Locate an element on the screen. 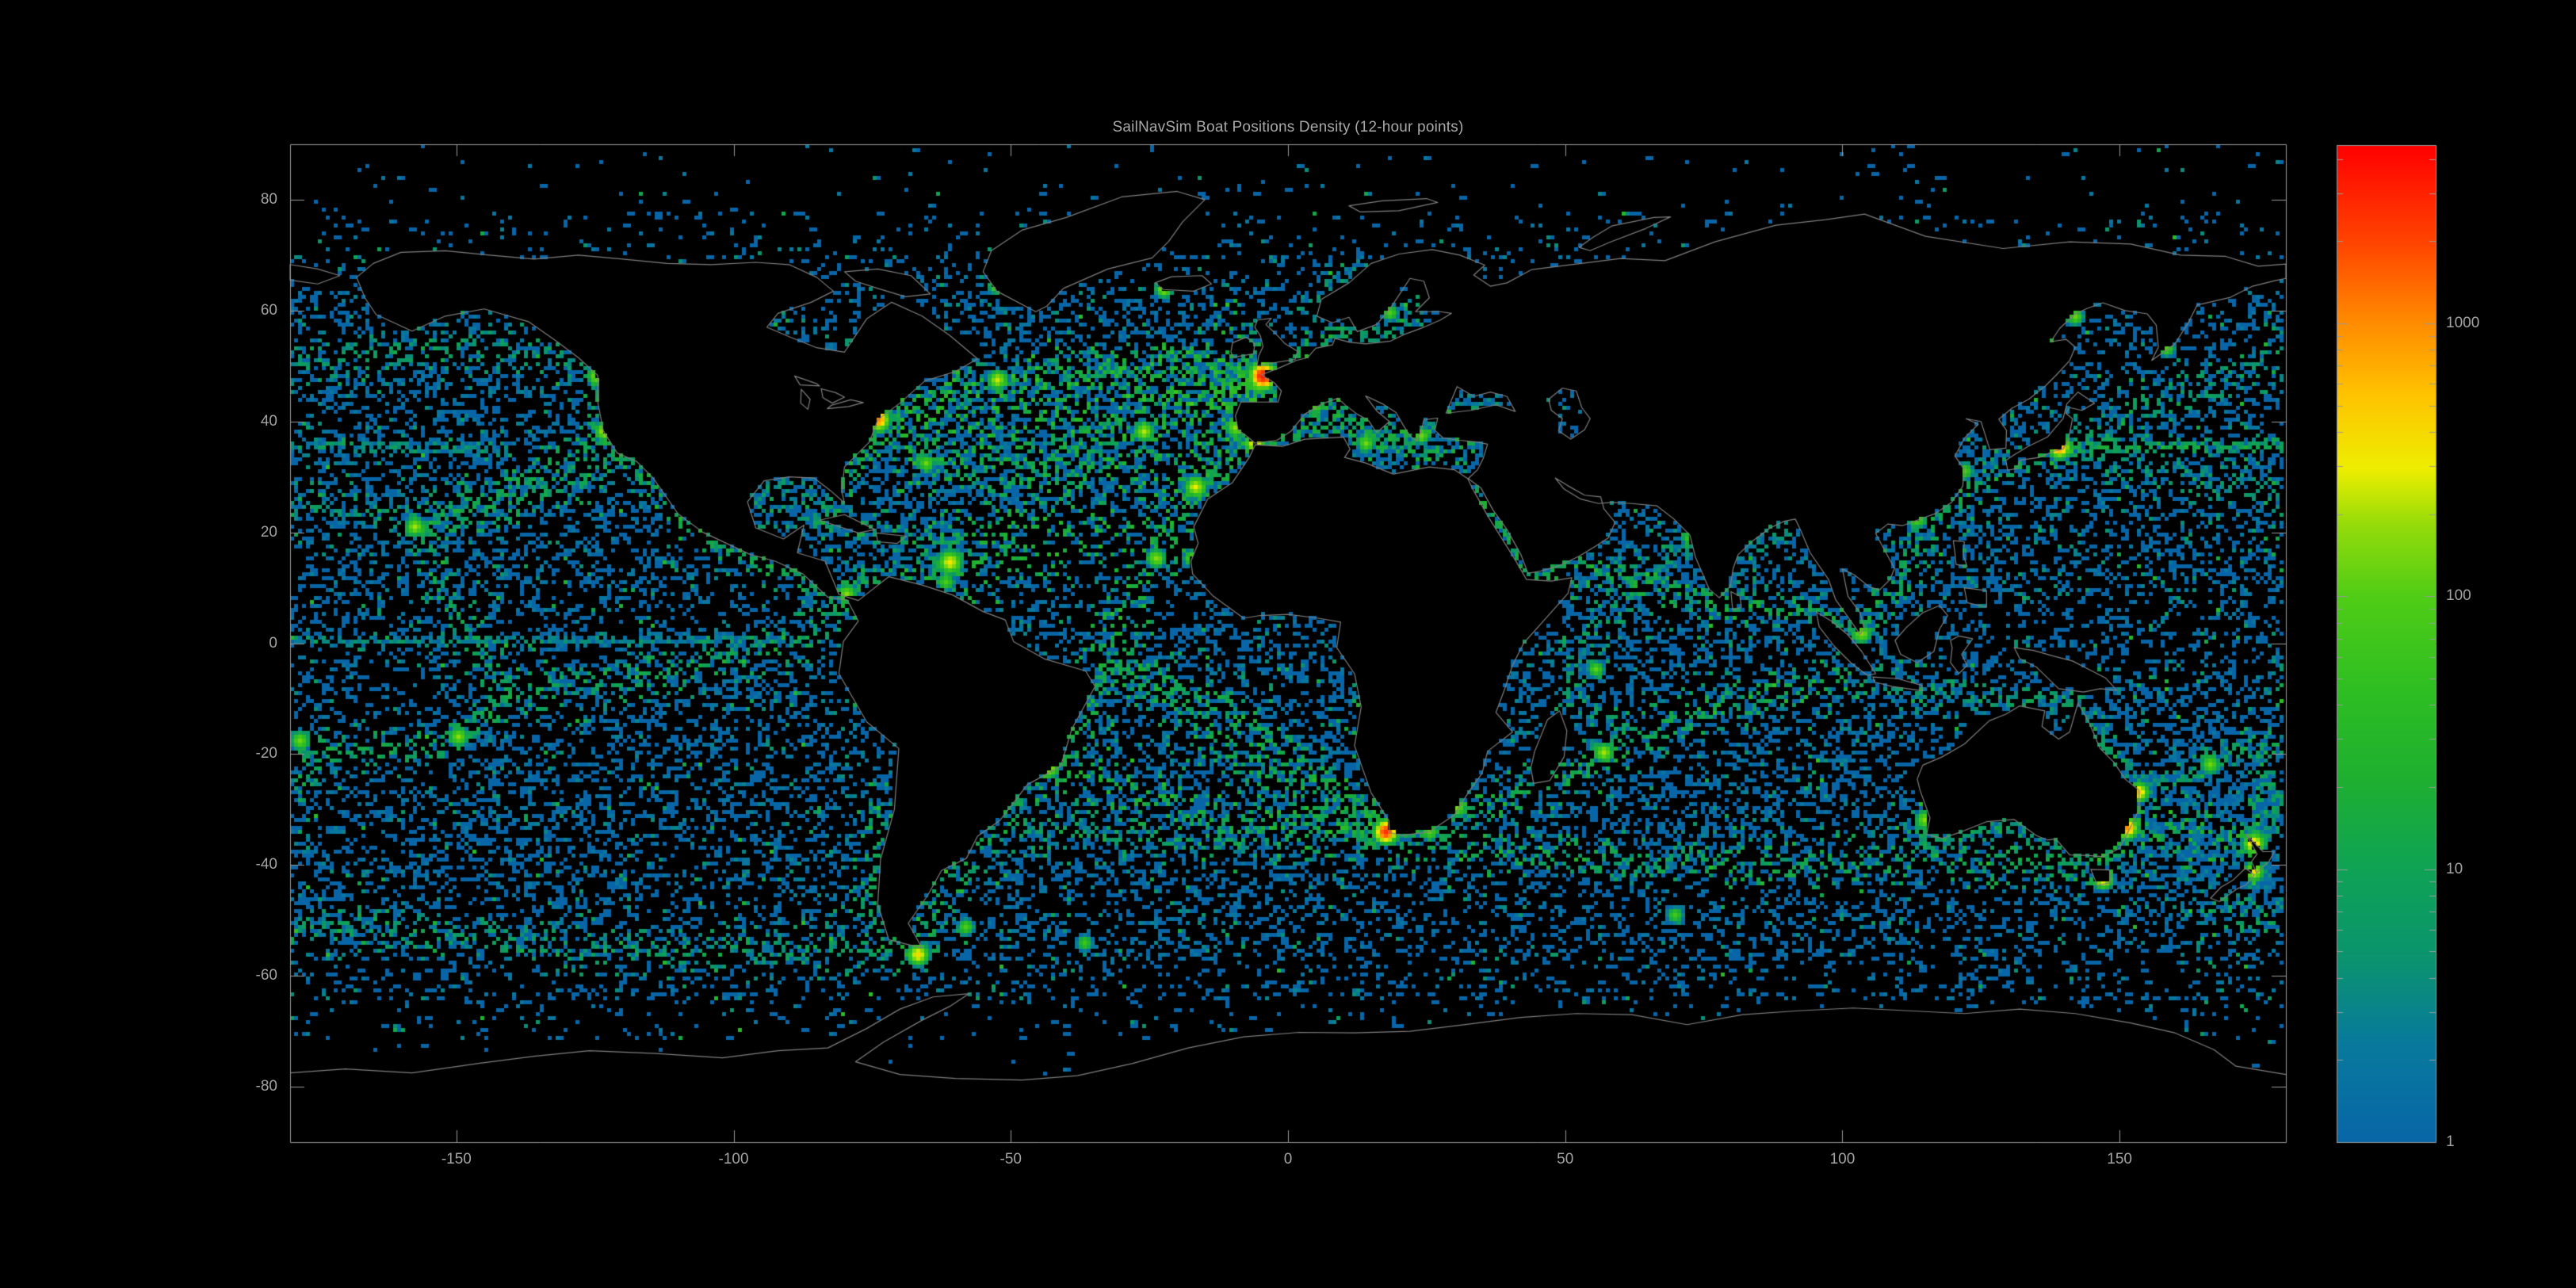 The height and width of the screenshot is (1288, 2576). x-axis-tick-label: 100 is located at coordinates (1842, 1159).